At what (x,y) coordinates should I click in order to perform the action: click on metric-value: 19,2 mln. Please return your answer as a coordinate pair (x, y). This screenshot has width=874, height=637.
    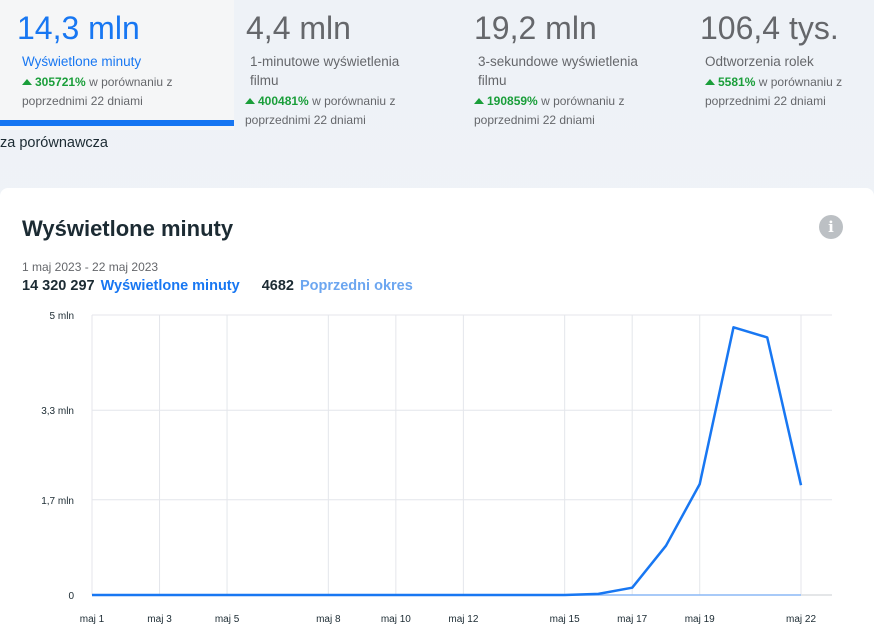
    Looking at the image, I should click on (535, 28).